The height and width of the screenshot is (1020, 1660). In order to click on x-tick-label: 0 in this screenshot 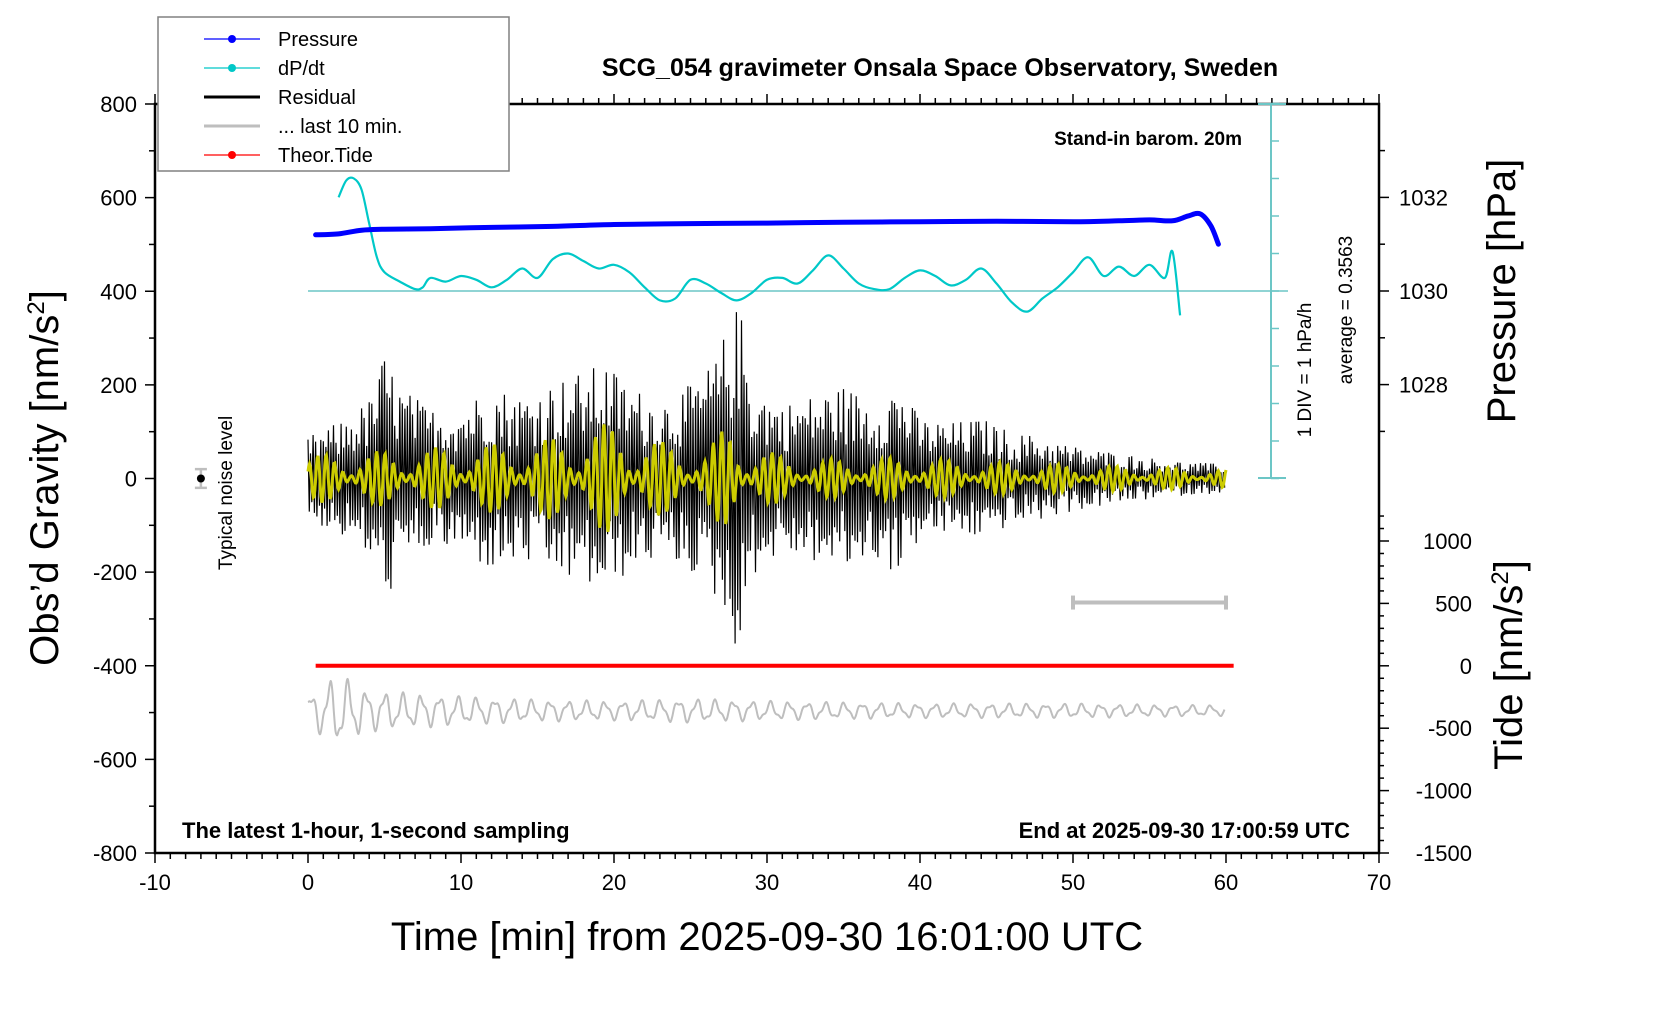, I will do `click(308, 882)`.